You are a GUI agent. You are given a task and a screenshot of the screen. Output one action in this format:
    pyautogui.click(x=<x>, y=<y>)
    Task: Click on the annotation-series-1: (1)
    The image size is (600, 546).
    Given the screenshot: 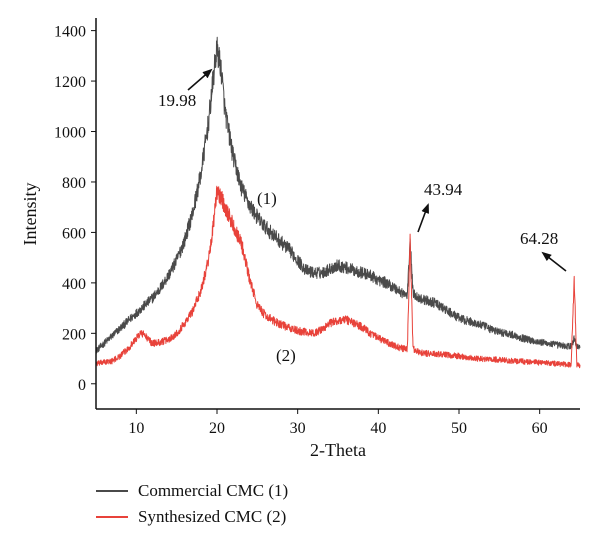 What is the action you would take?
    pyautogui.click(x=267, y=198)
    